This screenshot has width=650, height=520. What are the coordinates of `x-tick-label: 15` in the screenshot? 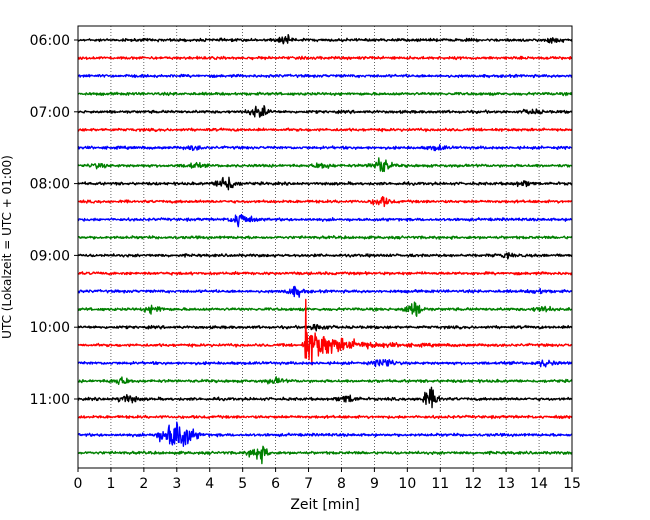 It's located at (572, 484).